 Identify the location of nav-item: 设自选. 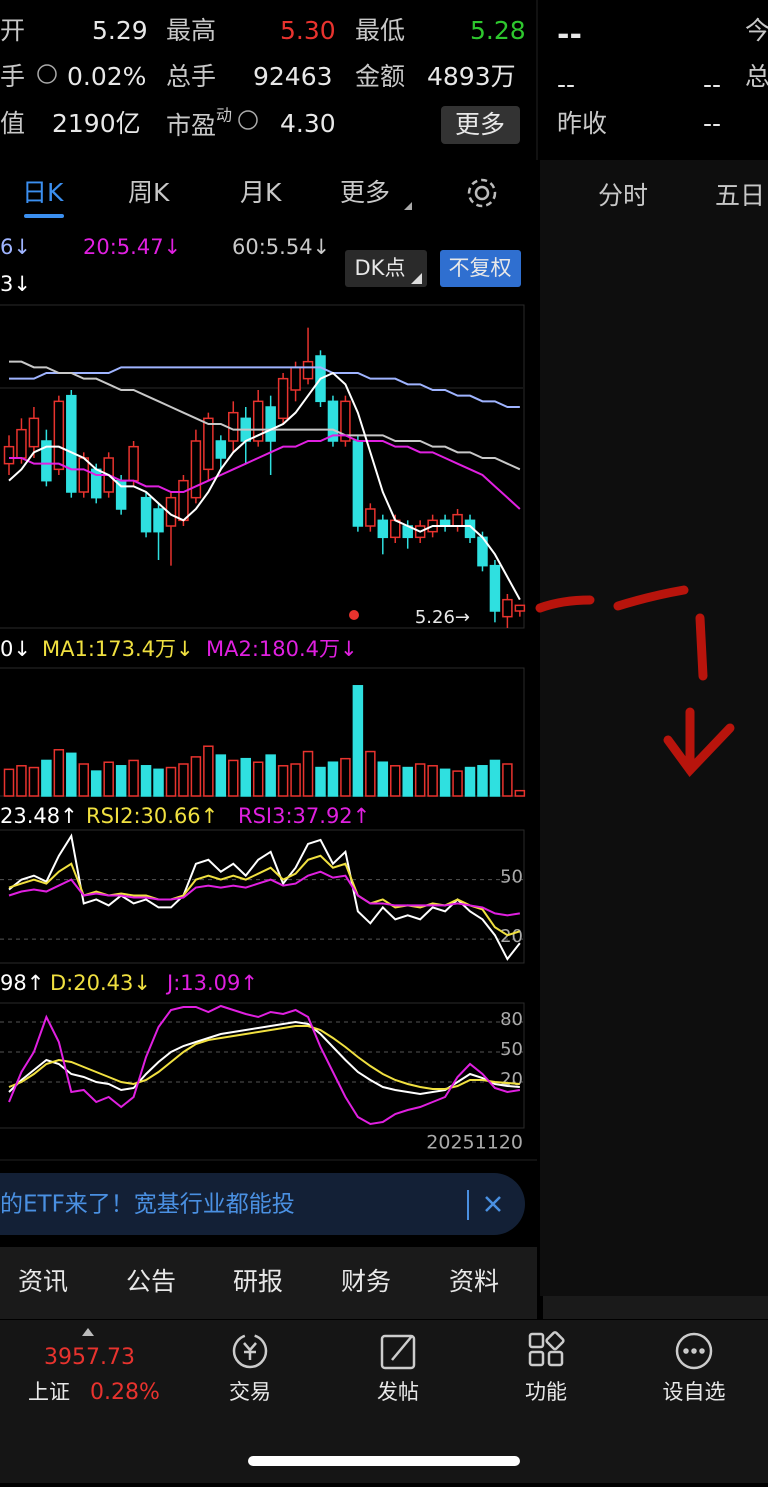
(694, 1392).